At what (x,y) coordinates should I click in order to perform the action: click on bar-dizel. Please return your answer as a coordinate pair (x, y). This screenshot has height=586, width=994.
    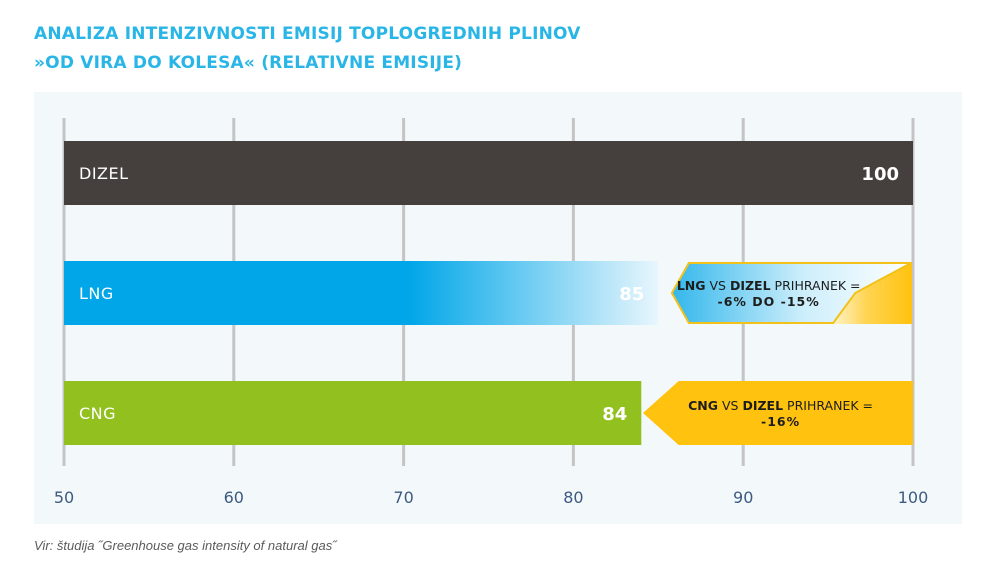
    Looking at the image, I should click on (488, 173).